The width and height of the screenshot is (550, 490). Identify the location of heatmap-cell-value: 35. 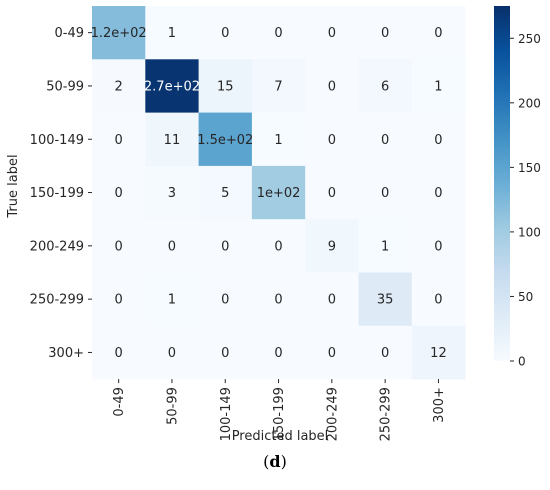
(385, 300).